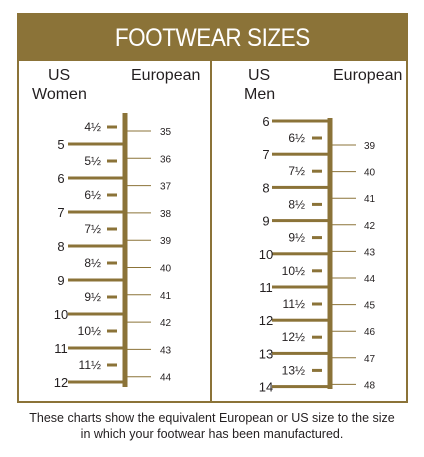 The image size is (424, 457). Describe the element at coordinates (211, 232) in the screenshot. I see `panel-divider` at that location.